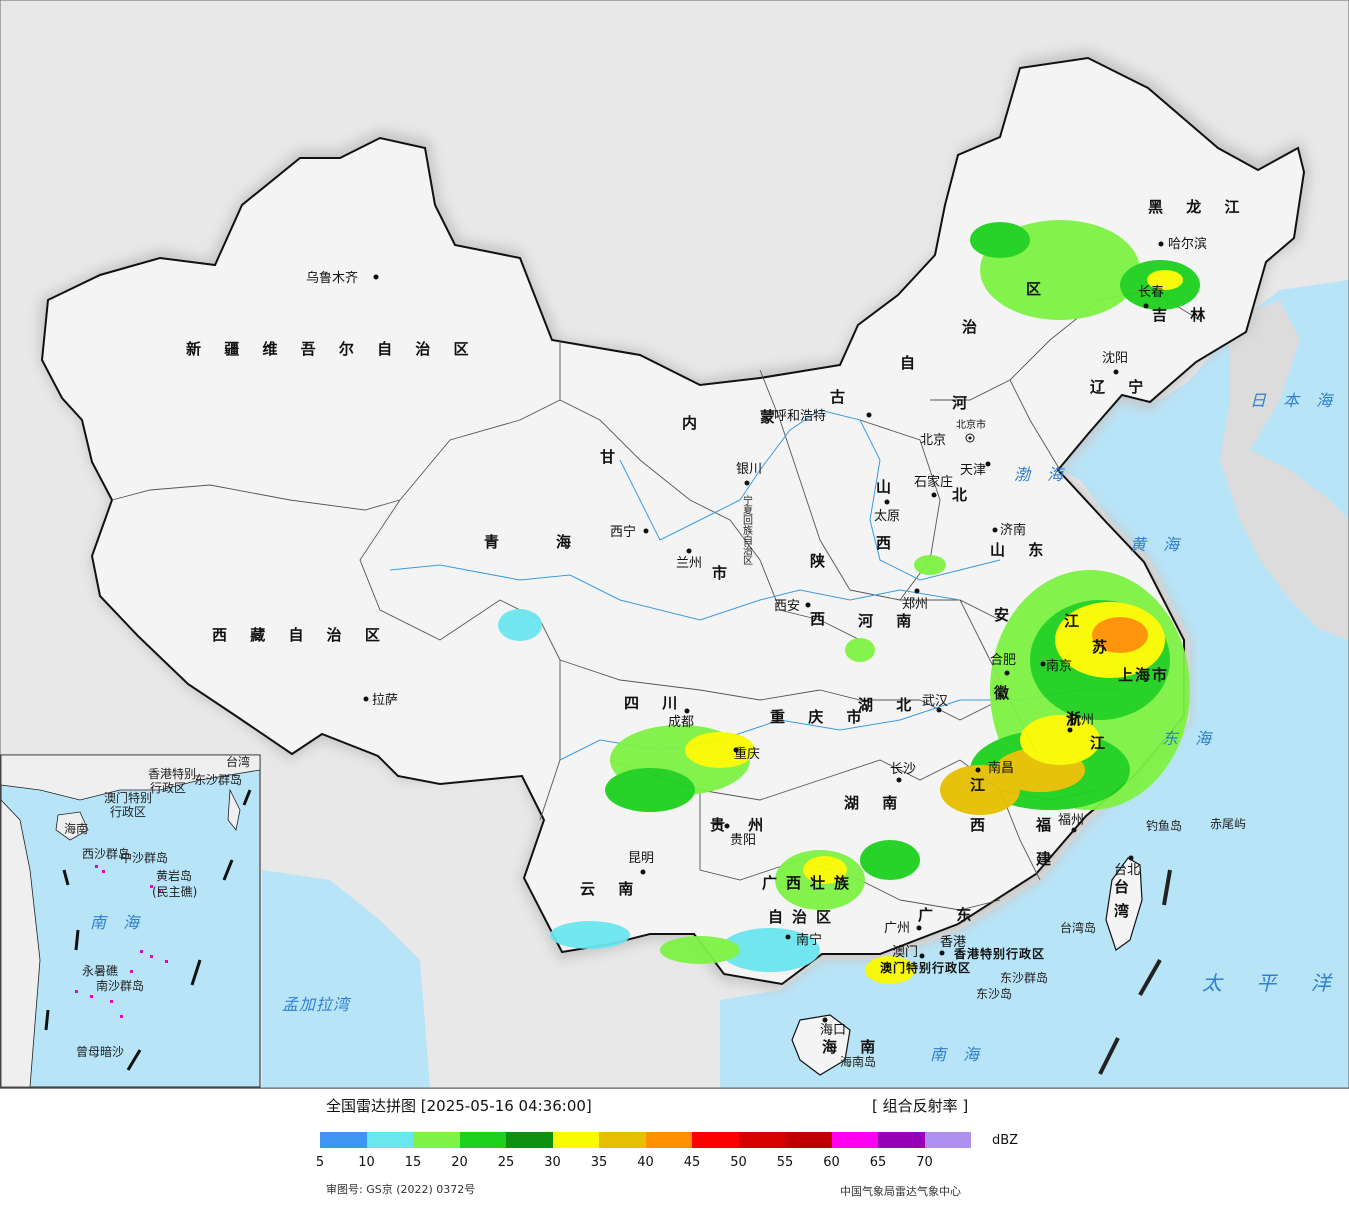  Describe the element at coordinates (1024, 977) in the screenshot. I see `island-dongsha-qd: 东沙群岛` at that location.